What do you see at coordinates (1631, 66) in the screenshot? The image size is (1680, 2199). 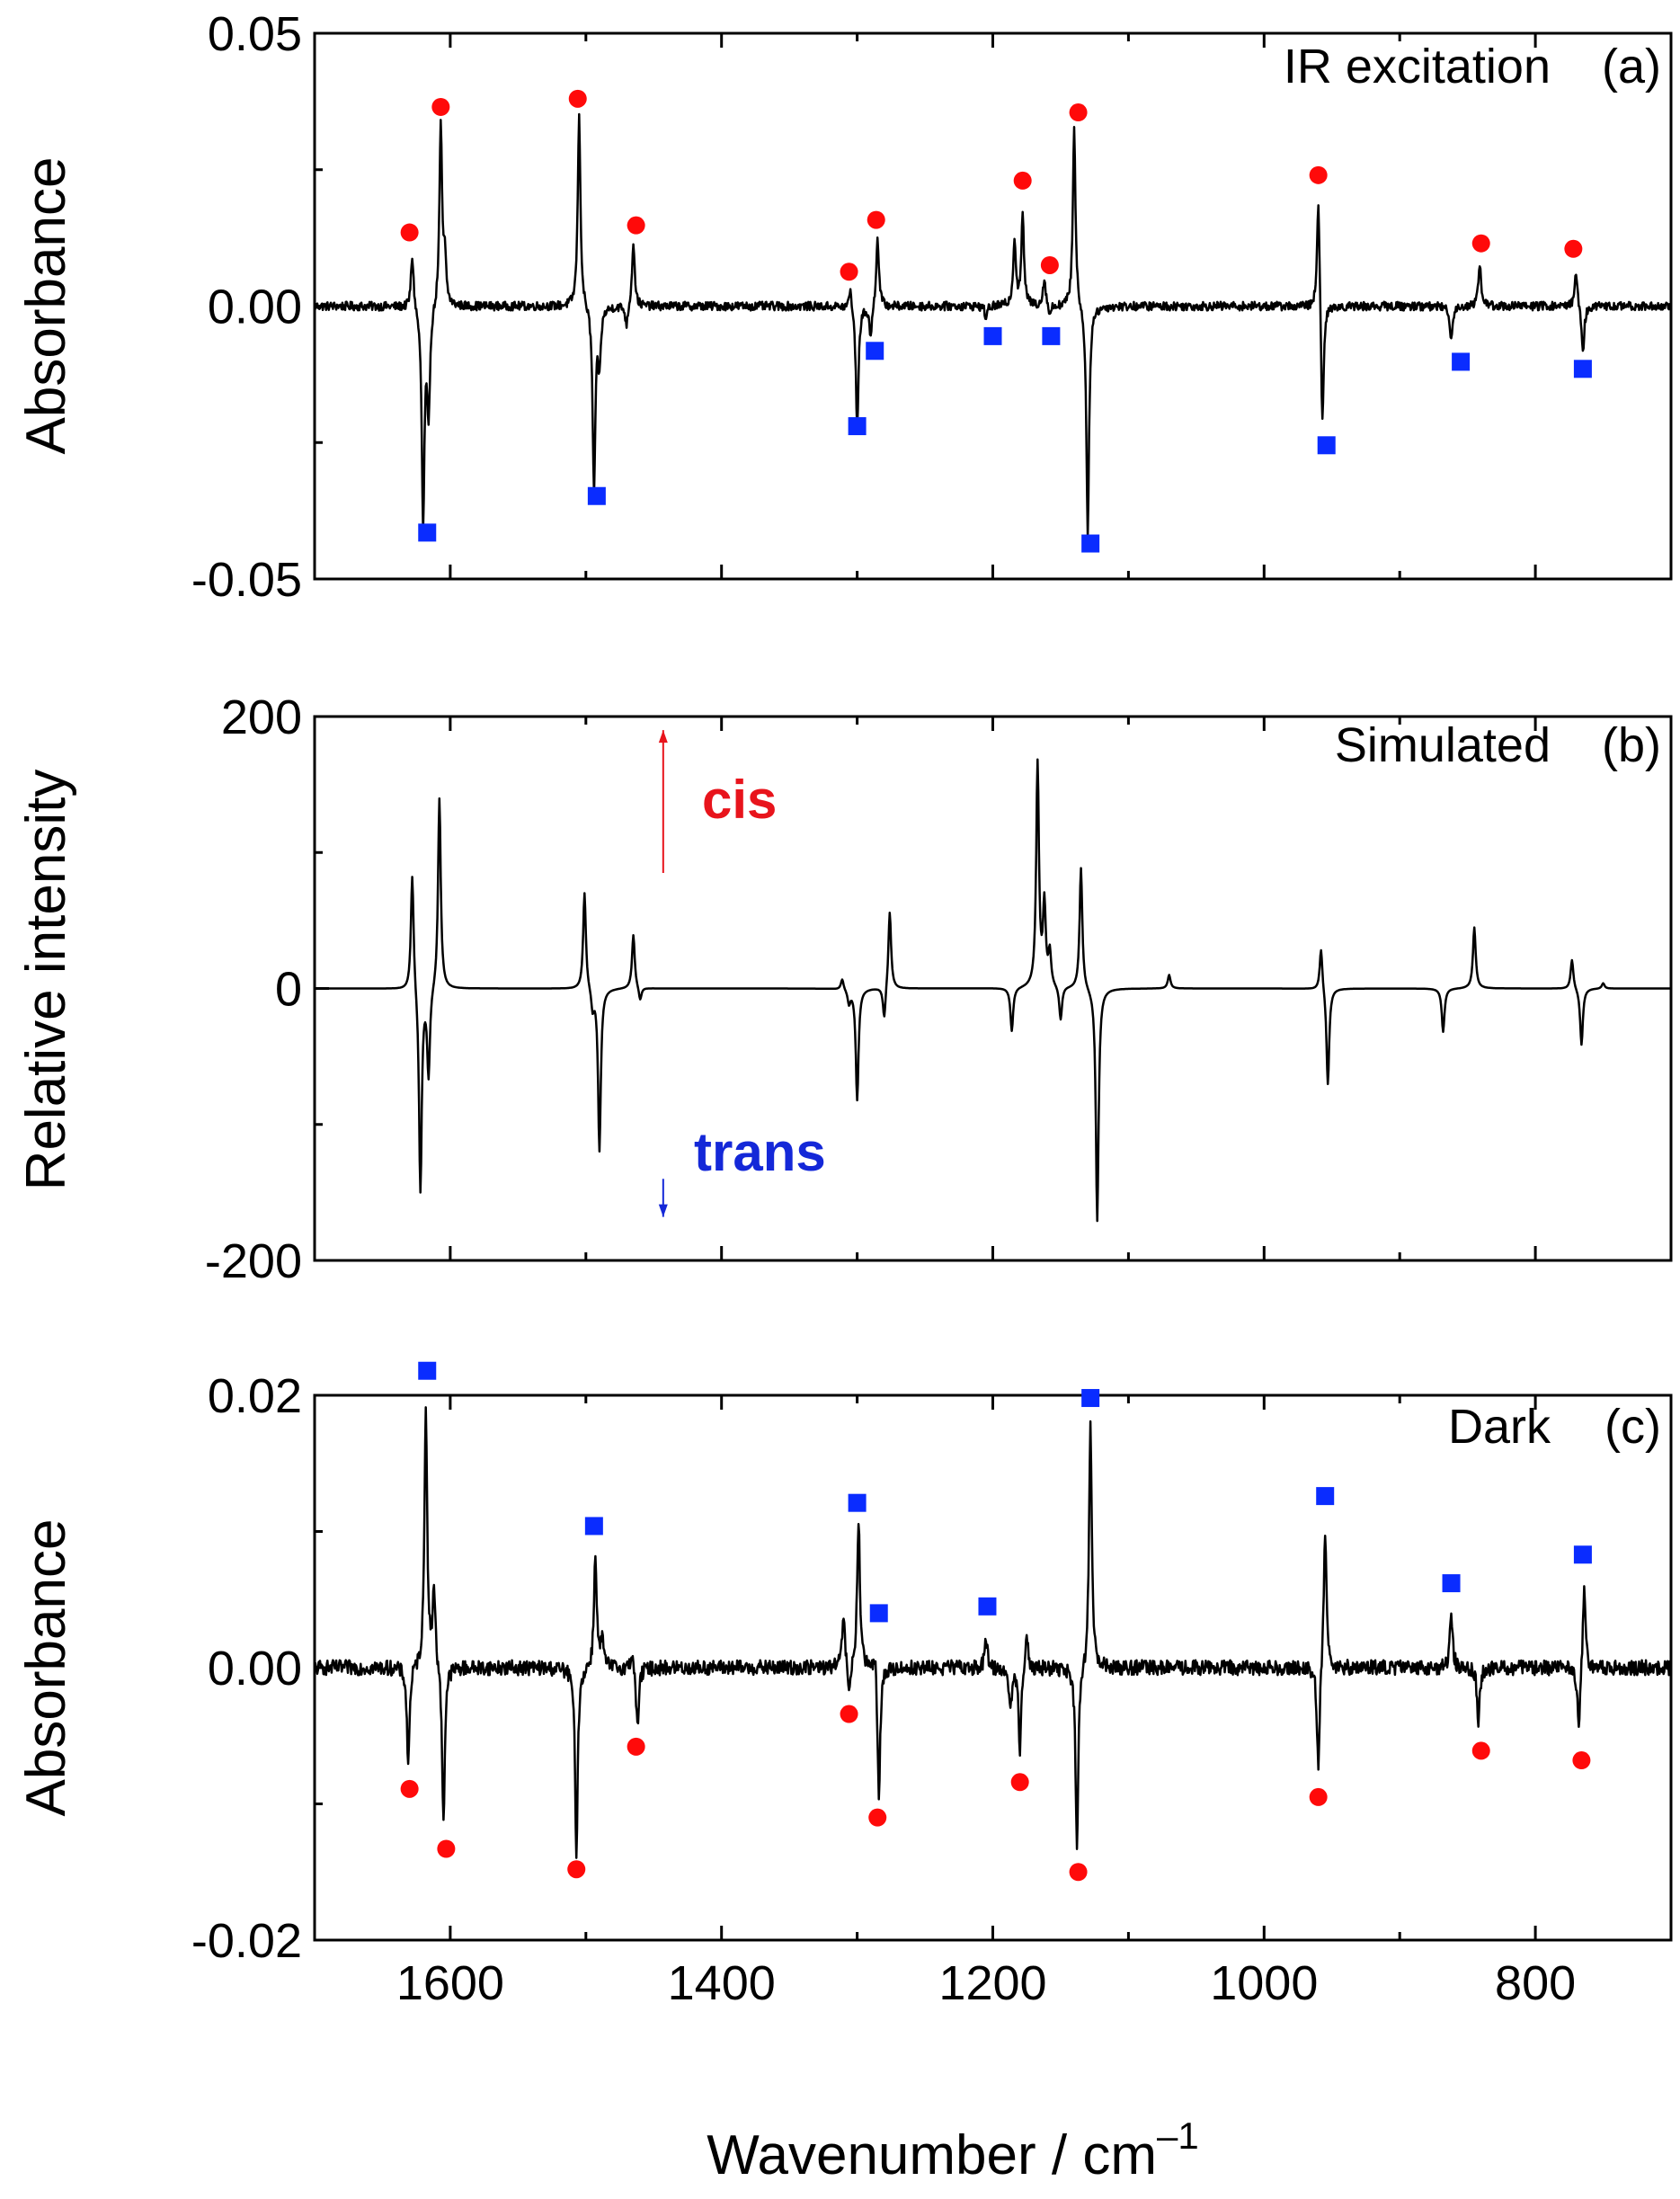 I see `panel-a-label: (a)` at bounding box center [1631, 66].